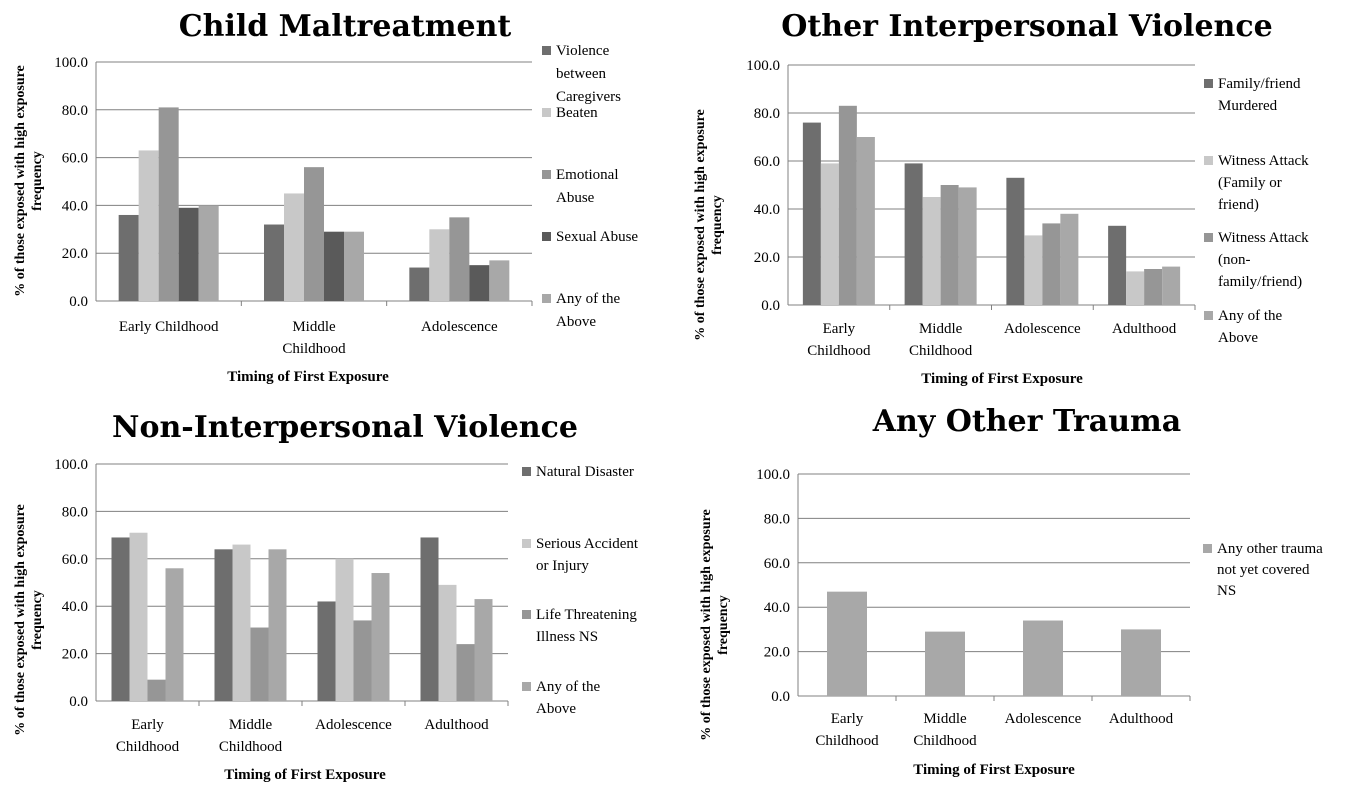 The width and height of the screenshot is (1366, 791). I want to click on legend-label: Emotional, so click(587, 175).